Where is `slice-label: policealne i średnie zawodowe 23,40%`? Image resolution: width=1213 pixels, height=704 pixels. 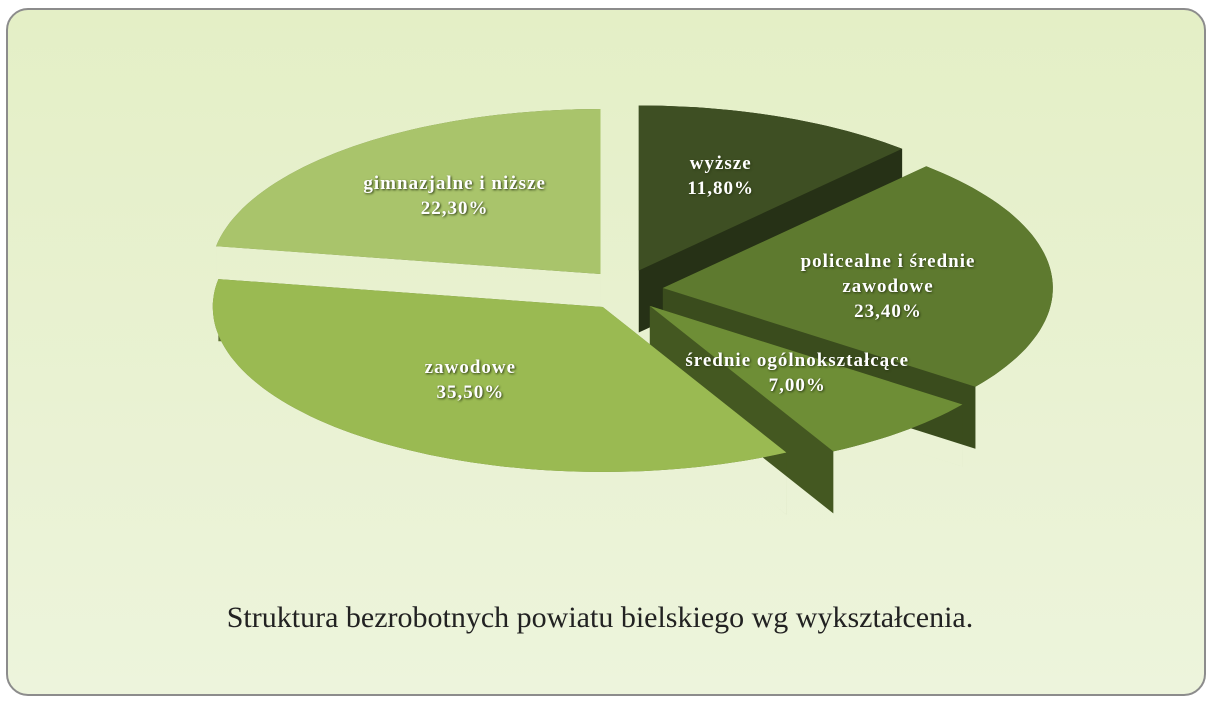
slice-label: policealne i średnie zawodowe 23,40% is located at coordinates (888, 286).